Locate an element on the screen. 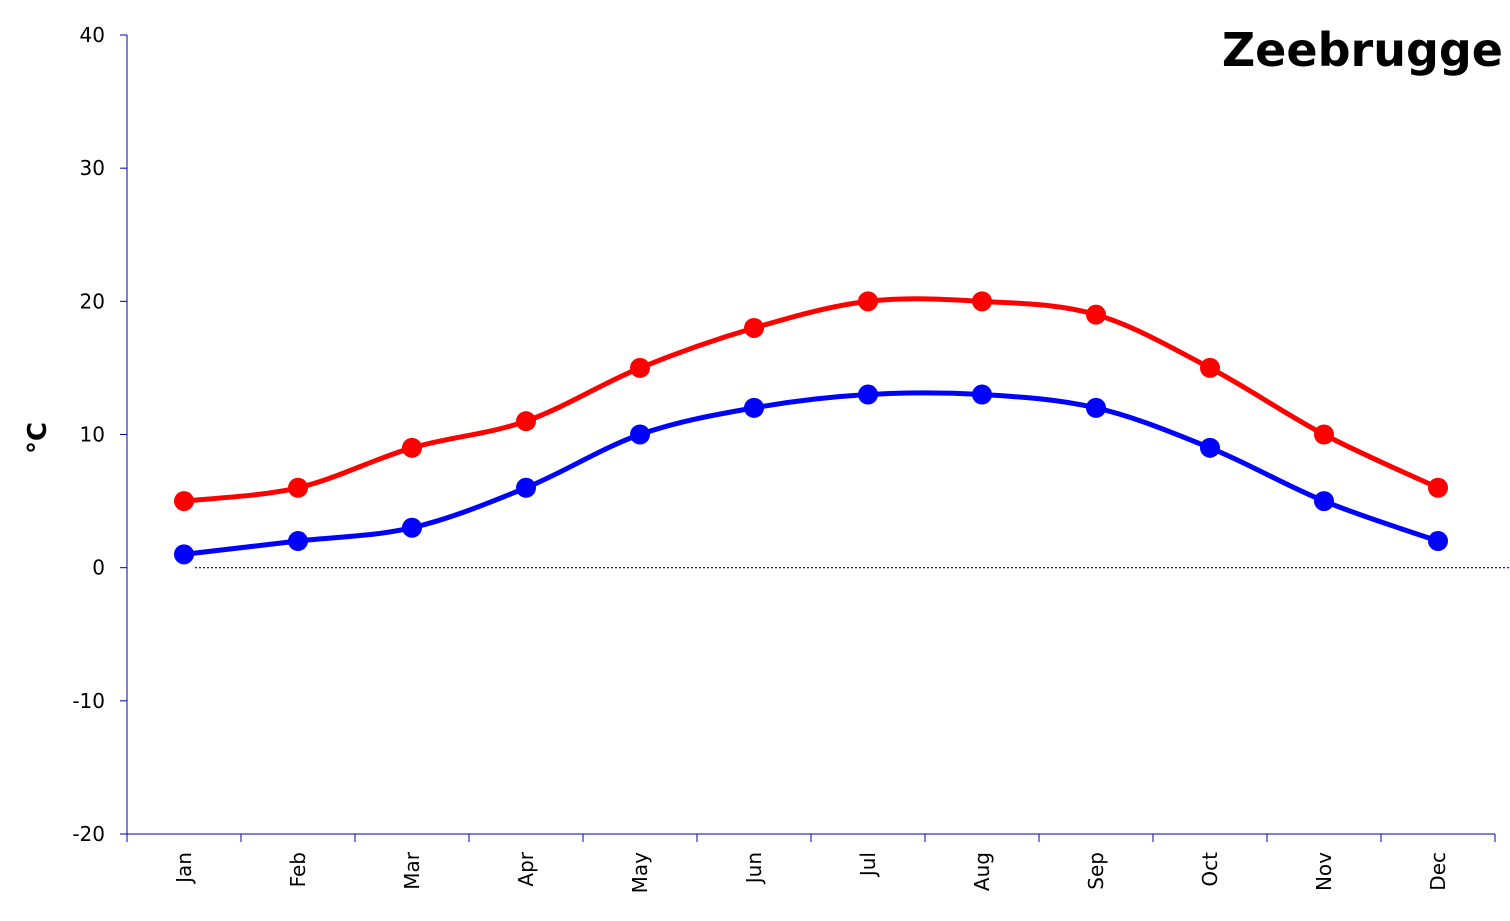 Image resolution: width=1510 pixels, height=921 pixels. x-tick-label: Aug is located at coordinates (982, 871).